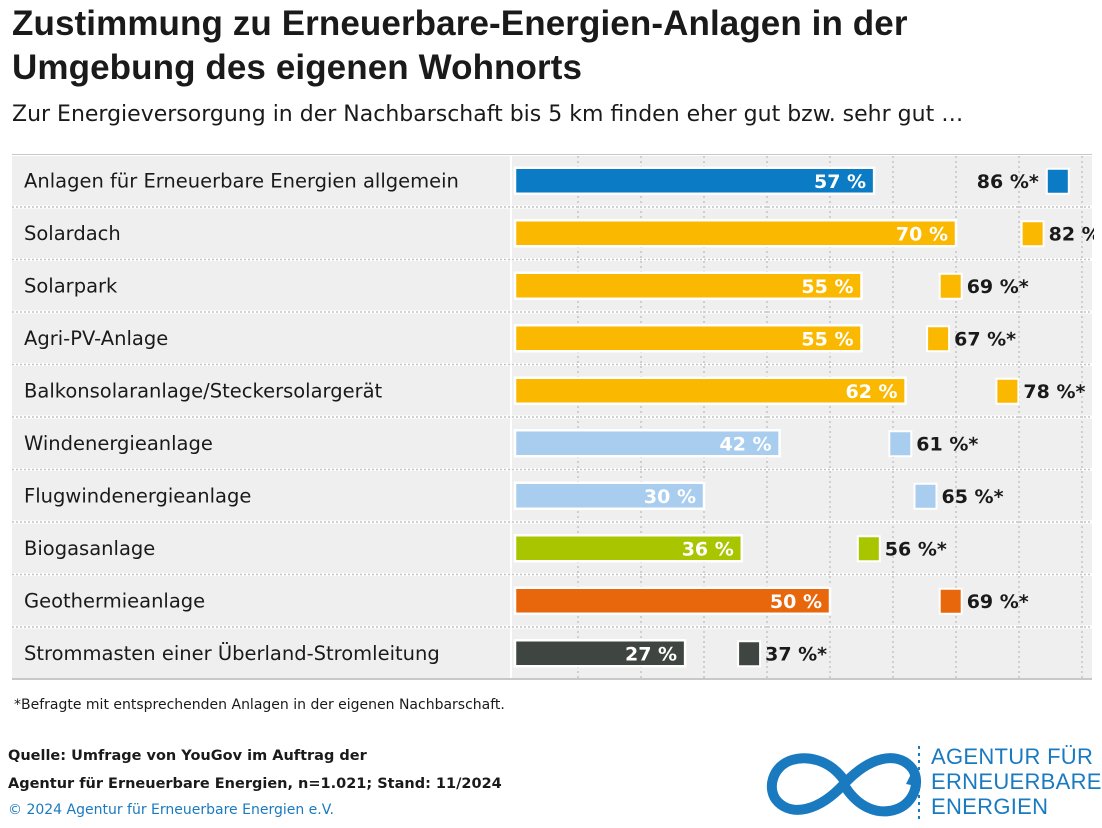  Describe the element at coordinates (232, 653) in the screenshot. I see `category-label: Strommasten einer Überland-Stromleitung` at that location.